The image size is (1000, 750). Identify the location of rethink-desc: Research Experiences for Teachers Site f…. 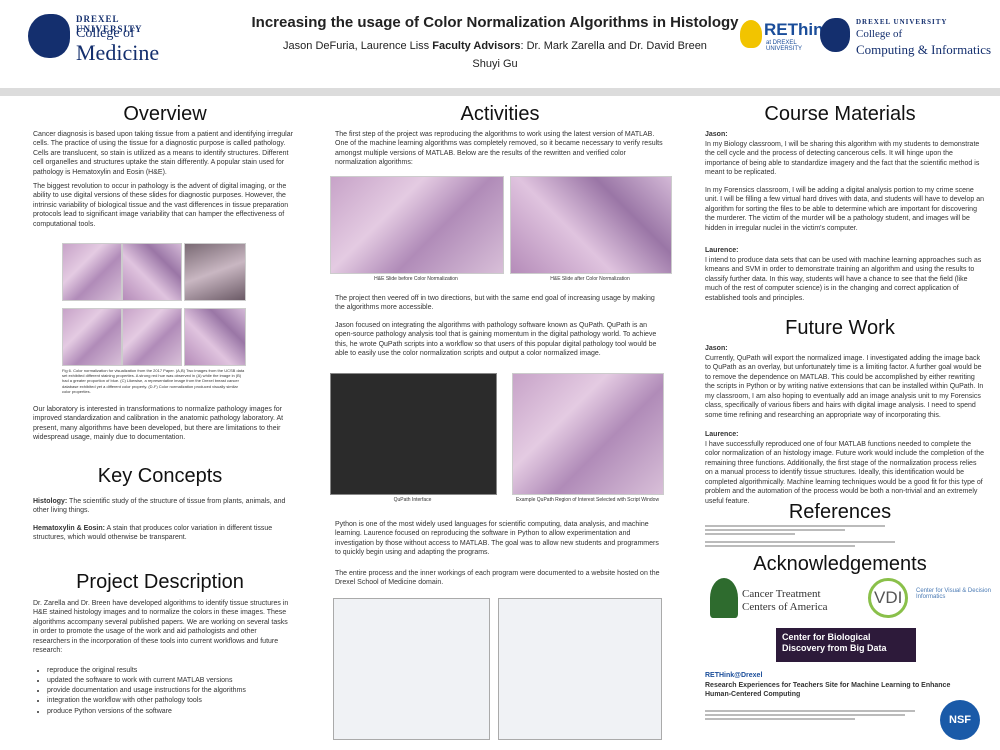
(828, 690).